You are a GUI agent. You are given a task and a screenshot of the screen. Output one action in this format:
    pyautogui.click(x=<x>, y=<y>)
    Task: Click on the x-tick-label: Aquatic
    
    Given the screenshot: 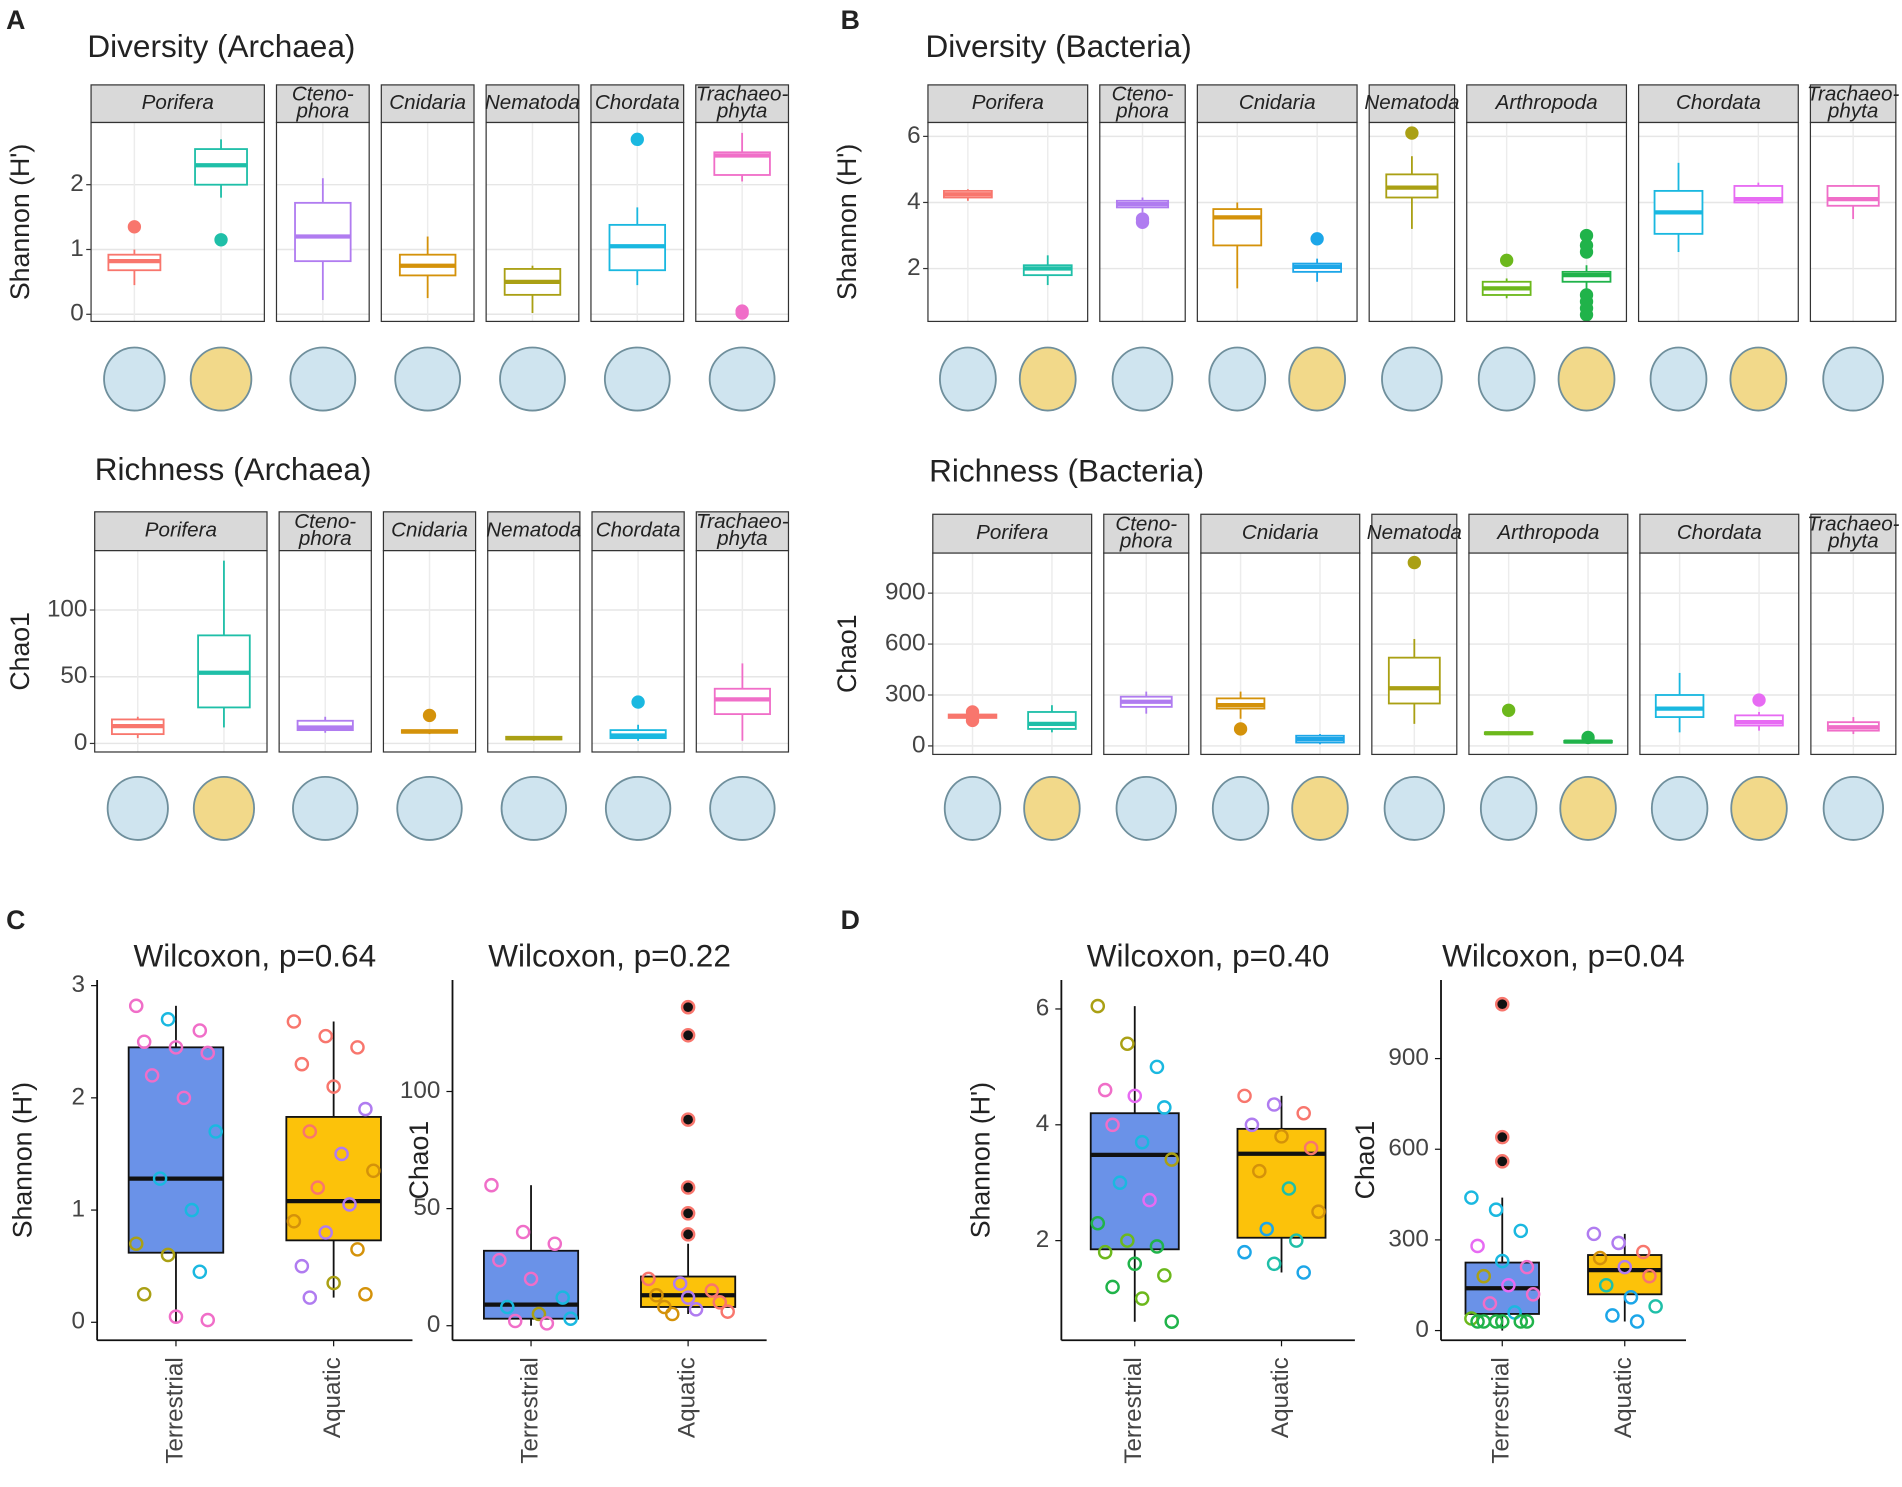 What is the action you would take?
    pyautogui.click(x=687, y=1397)
    